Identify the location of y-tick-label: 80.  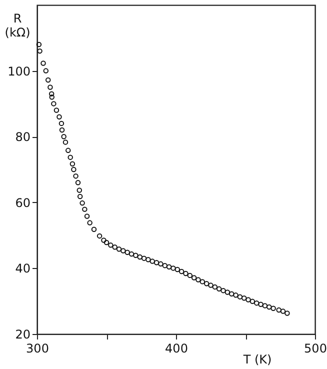
(22, 137).